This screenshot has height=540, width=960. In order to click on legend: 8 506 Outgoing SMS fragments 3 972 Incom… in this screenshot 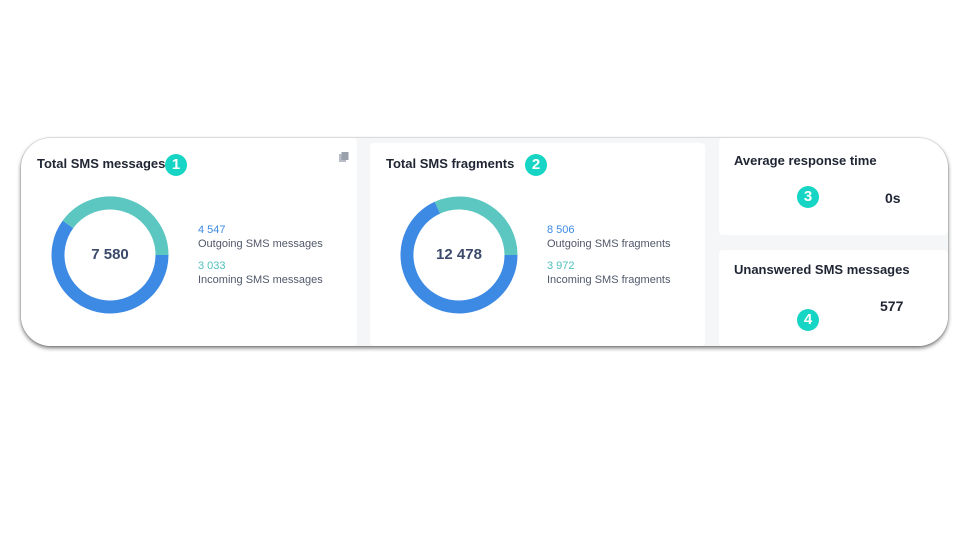, I will do `click(622, 259)`.